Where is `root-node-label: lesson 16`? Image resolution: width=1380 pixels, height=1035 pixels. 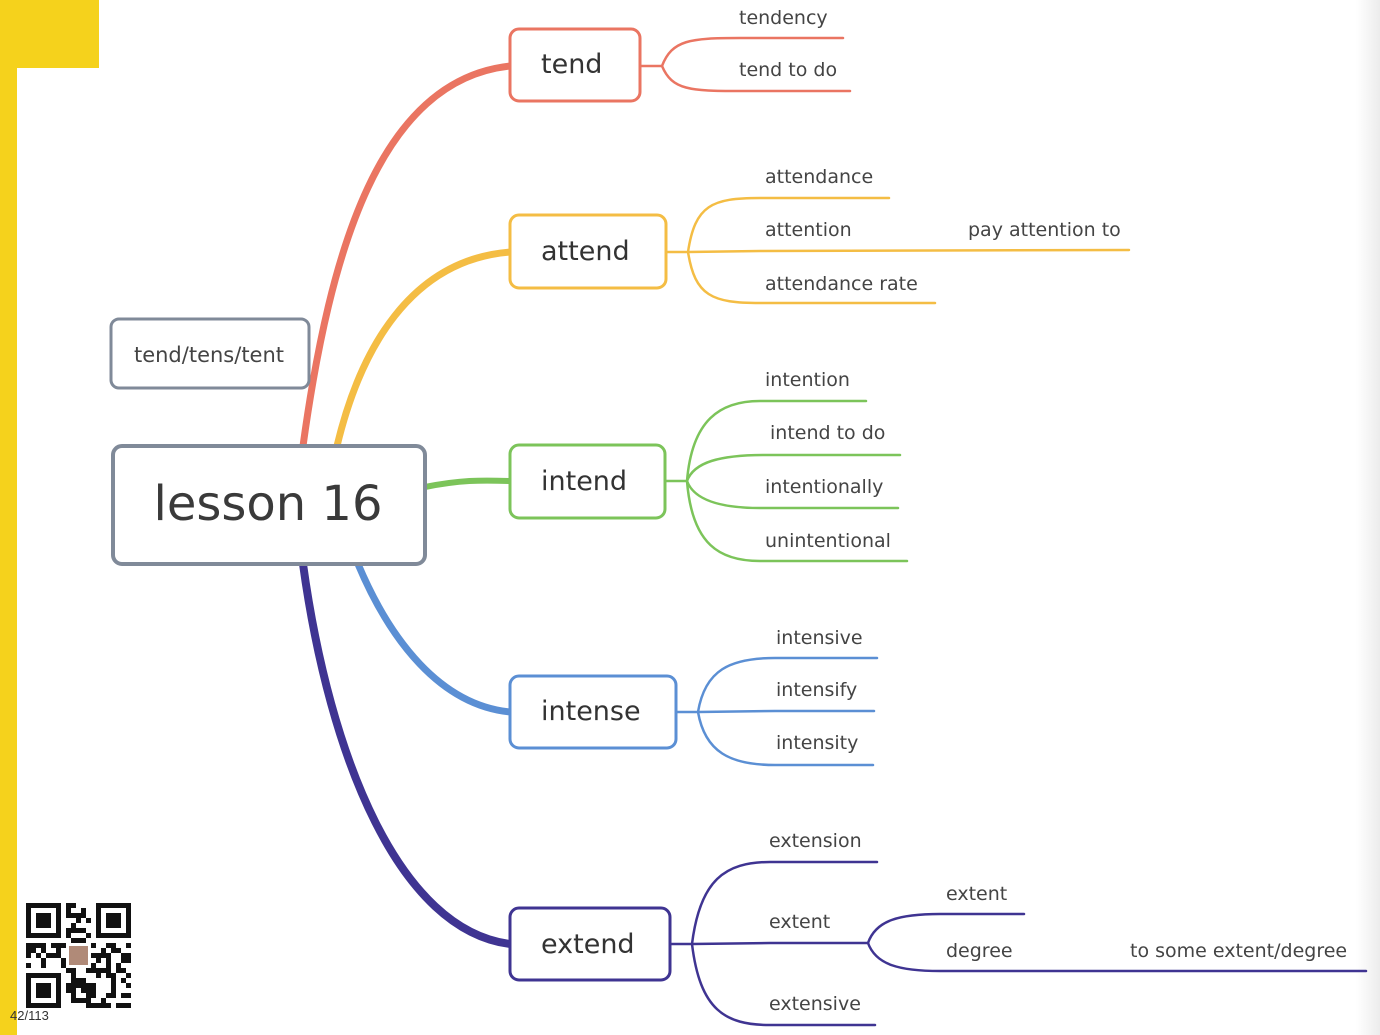
root-node-label: lesson 16 is located at coordinates (267, 504).